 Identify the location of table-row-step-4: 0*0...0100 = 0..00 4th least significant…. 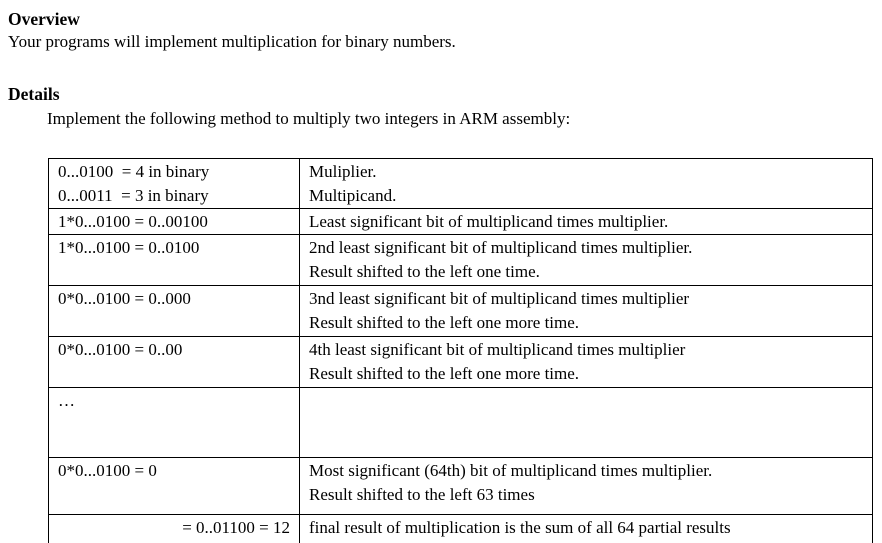
(460, 362).